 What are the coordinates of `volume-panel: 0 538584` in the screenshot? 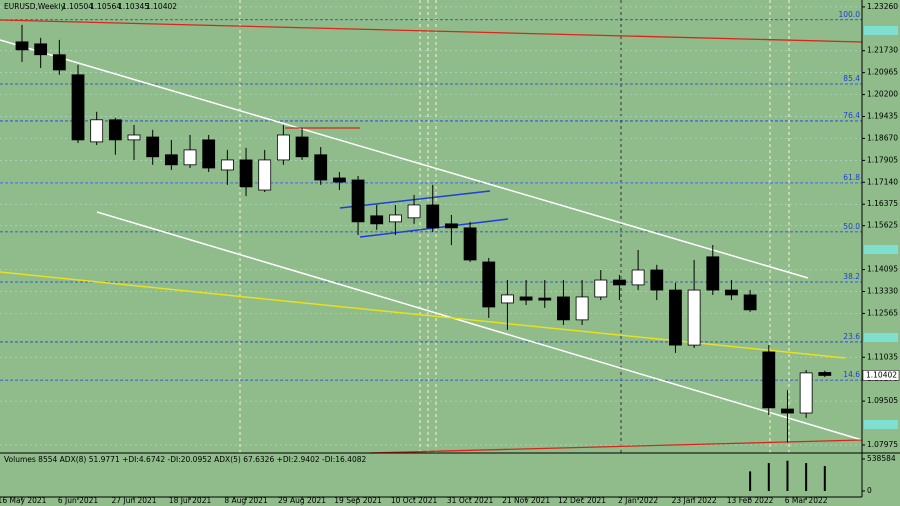 It's located at (822, 474).